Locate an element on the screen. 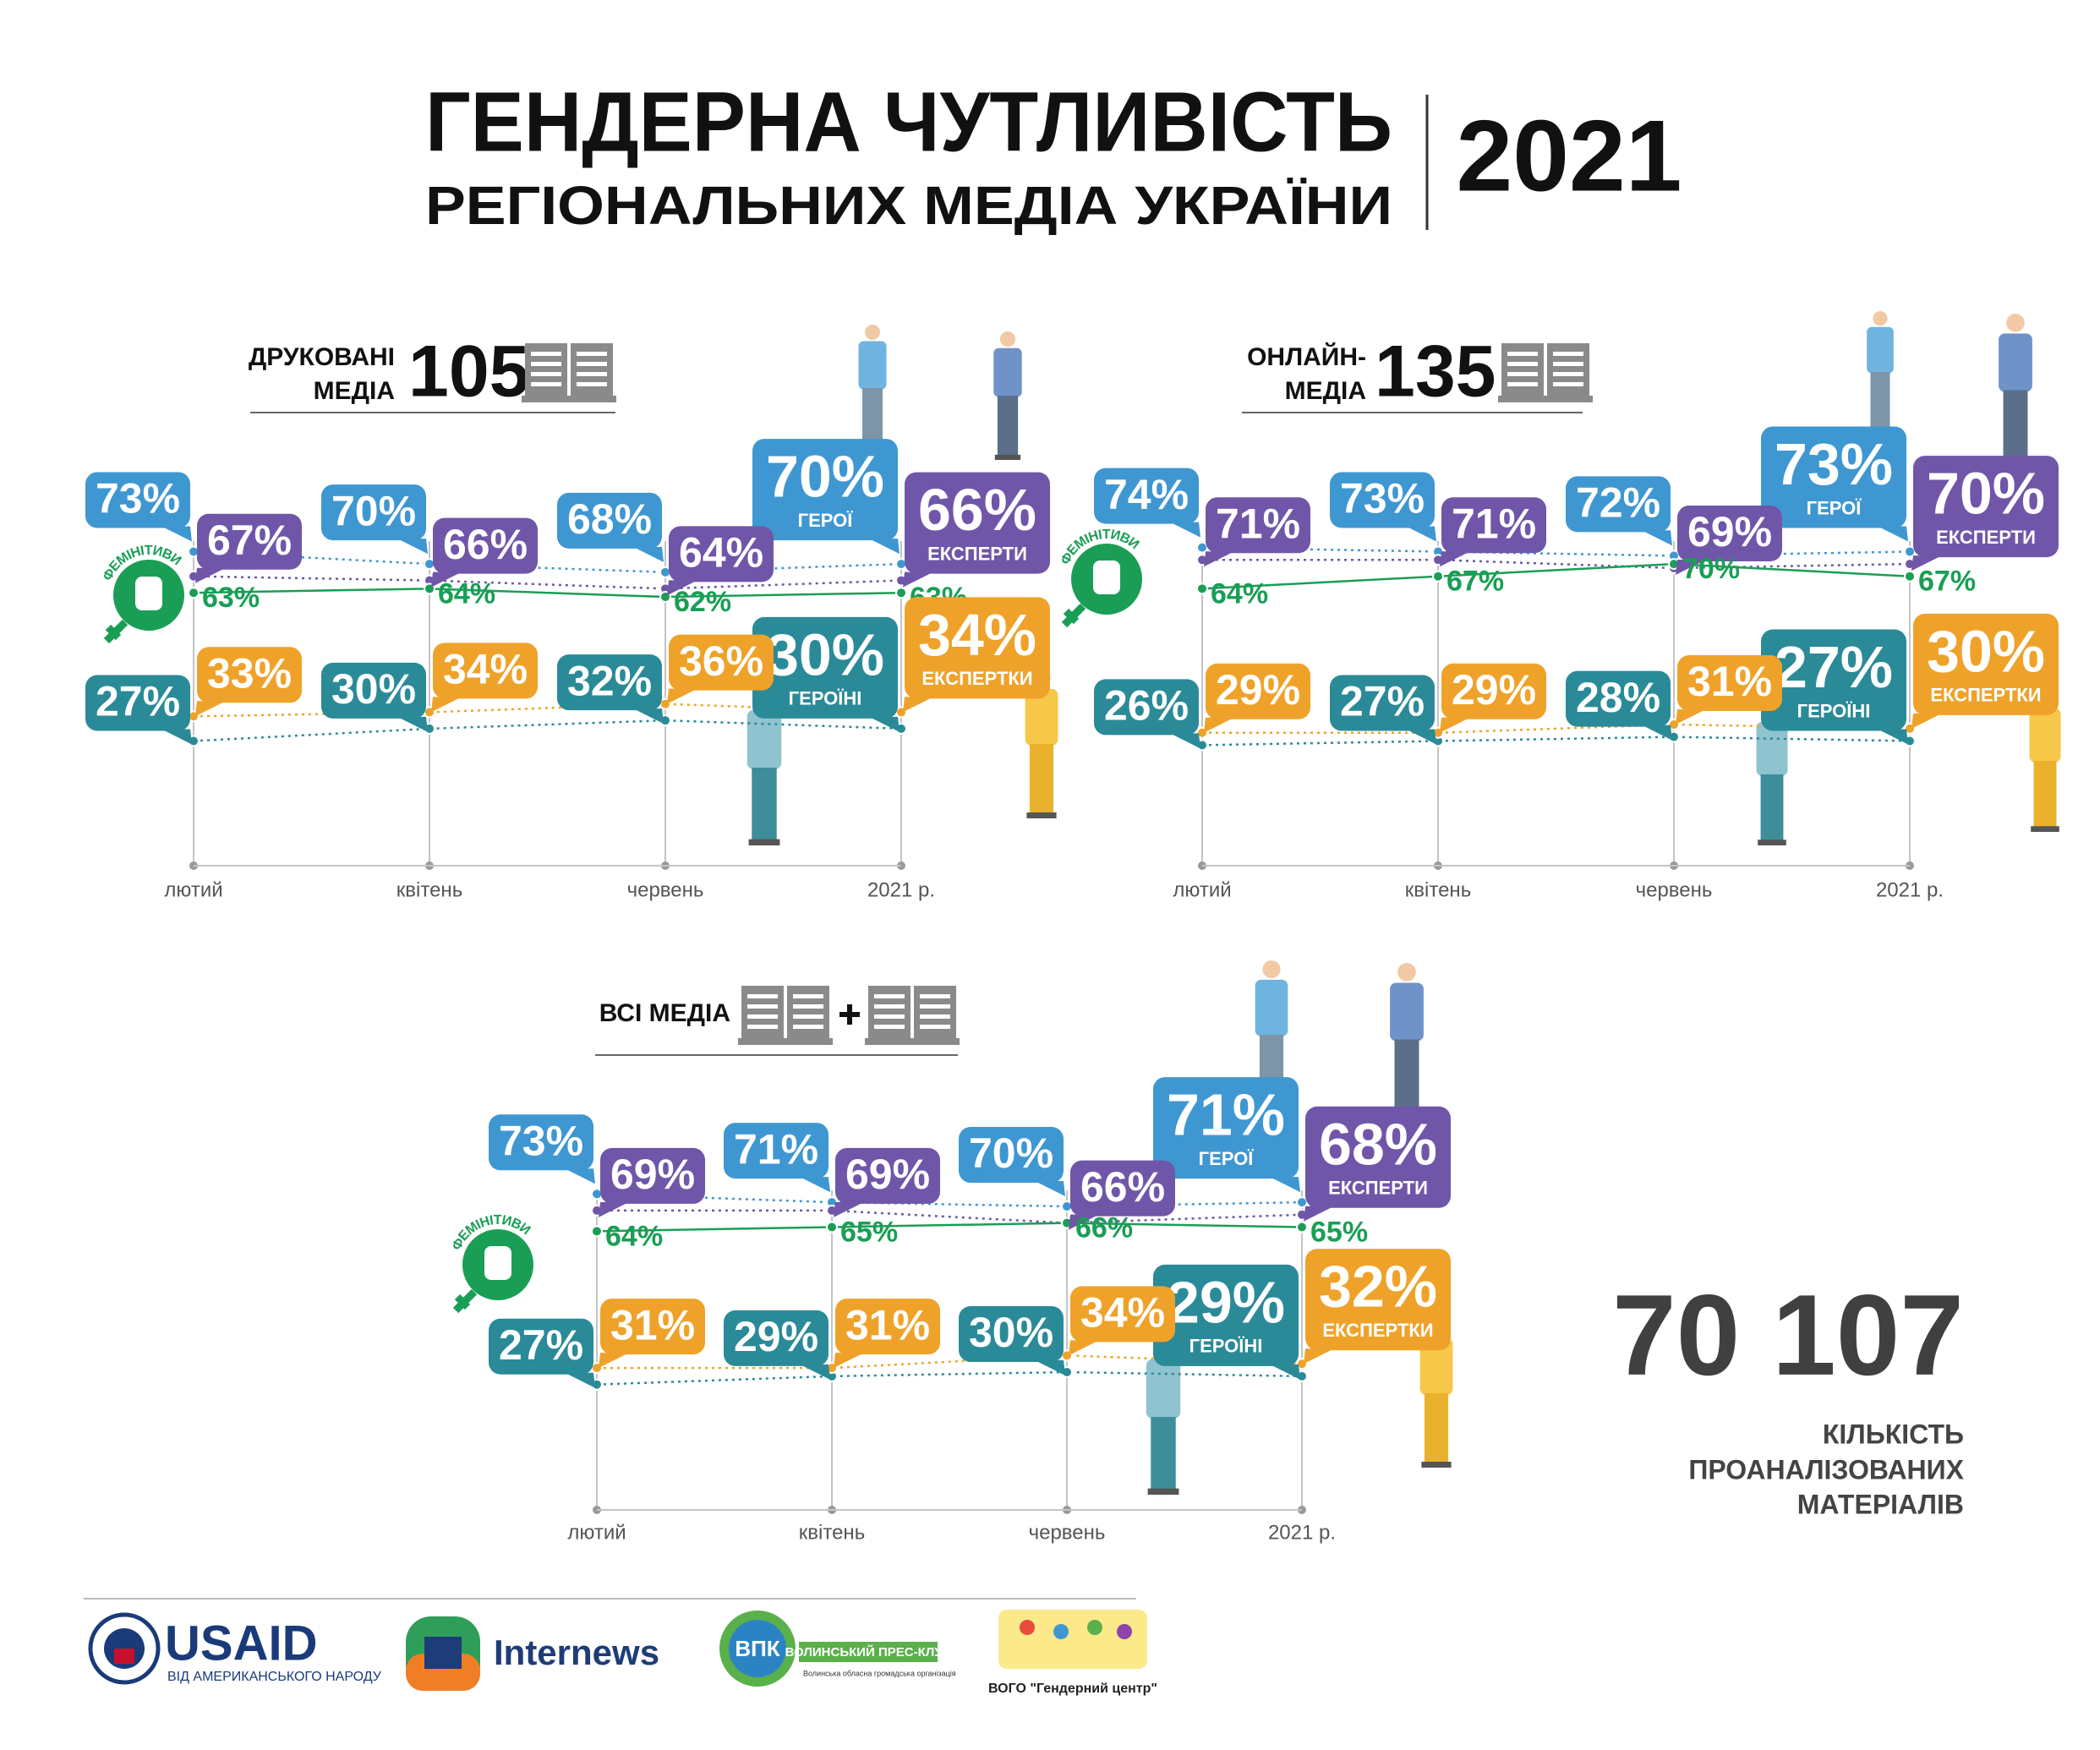 This screenshot has height=1750, width=2100. value-label: 72% is located at coordinates (1618, 503).